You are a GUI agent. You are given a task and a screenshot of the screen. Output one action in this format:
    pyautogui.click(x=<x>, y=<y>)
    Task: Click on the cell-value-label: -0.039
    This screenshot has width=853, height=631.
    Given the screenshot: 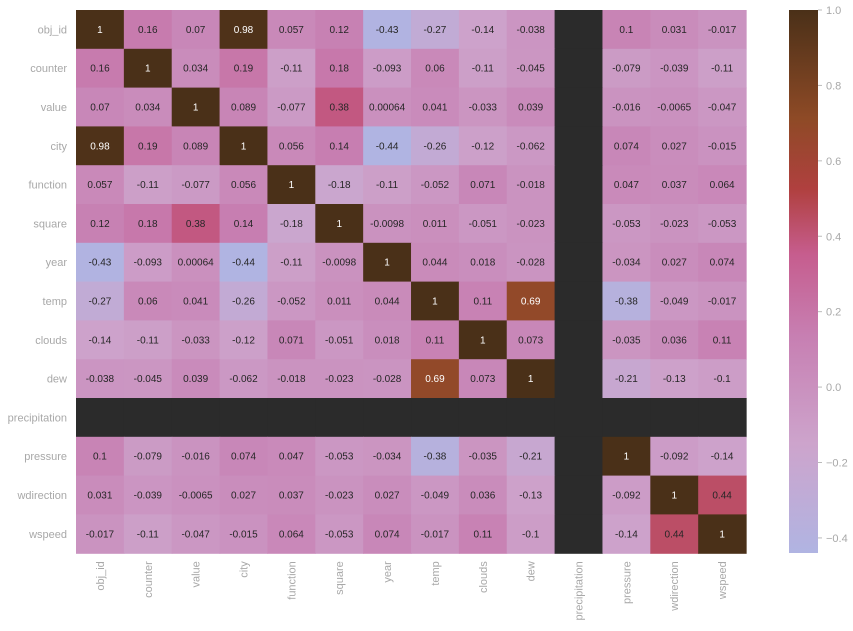 What is the action you would take?
    pyautogui.click(x=674, y=69)
    